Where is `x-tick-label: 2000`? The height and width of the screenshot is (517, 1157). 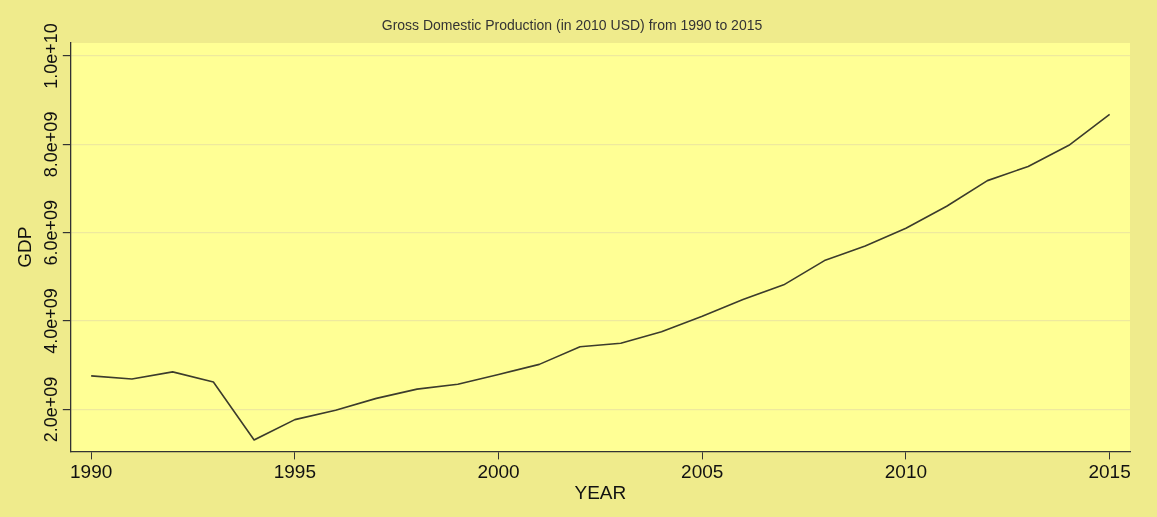 x-tick-label: 2000 is located at coordinates (498, 472).